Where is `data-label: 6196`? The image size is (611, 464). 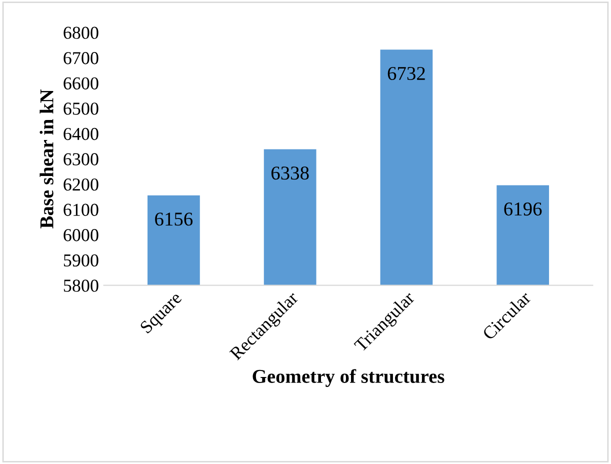
data-label: 6196 is located at coordinates (523, 209).